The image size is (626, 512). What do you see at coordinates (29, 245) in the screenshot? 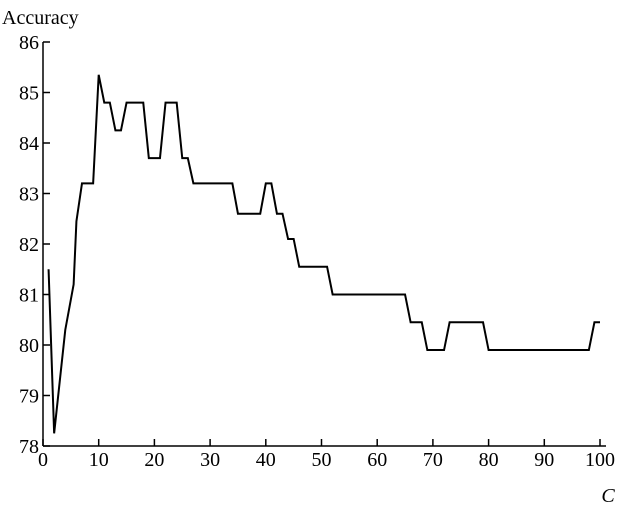
I see `y-tick-label: 82` at bounding box center [29, 245].